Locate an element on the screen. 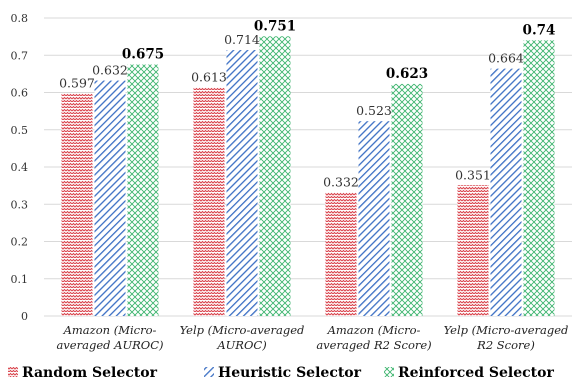  y-axis-ticks: 0 0.1 0.2 0.3 0.4 0.5 0.6 0.7 0.8 is located at coordinates (20, 167).